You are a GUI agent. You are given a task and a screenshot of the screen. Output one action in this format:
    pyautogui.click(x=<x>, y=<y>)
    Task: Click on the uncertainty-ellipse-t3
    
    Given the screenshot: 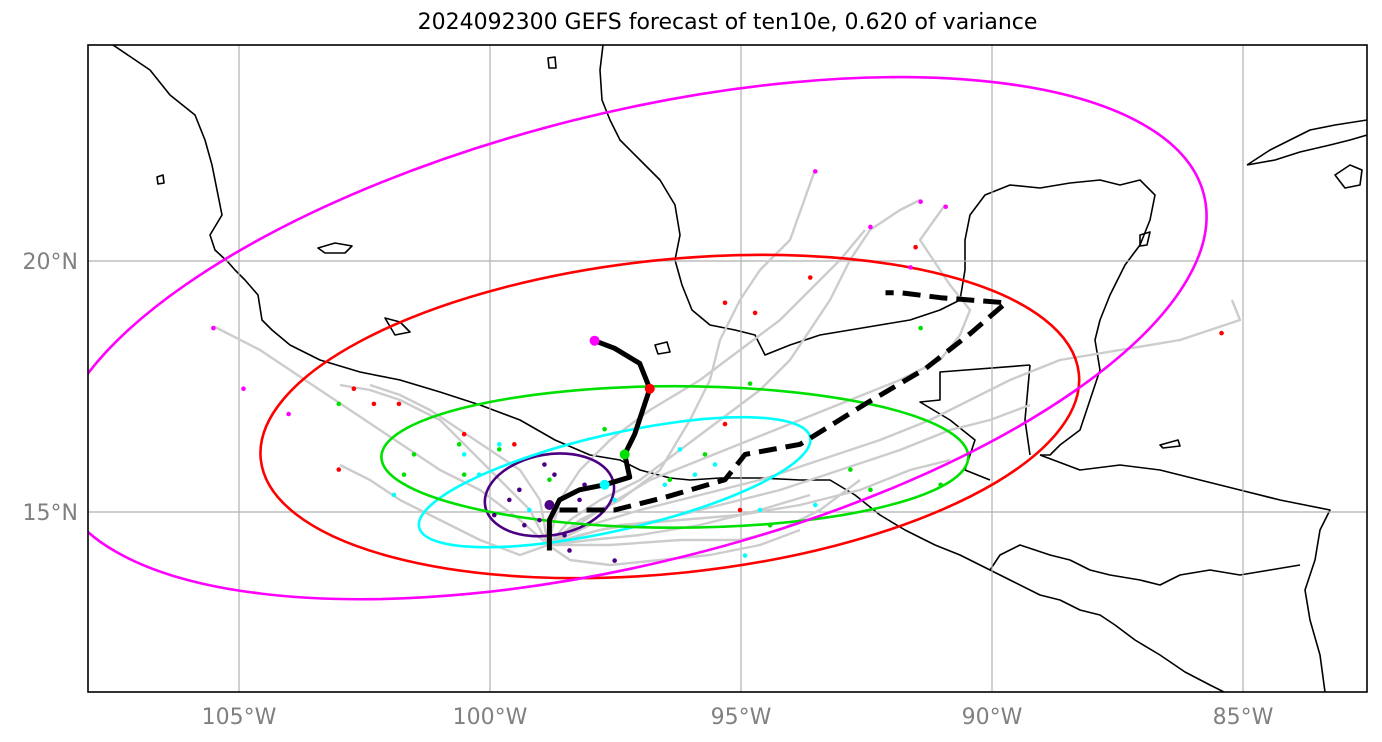 What is the action you would take?
    pyautogui.click(x=675, y=457)
    